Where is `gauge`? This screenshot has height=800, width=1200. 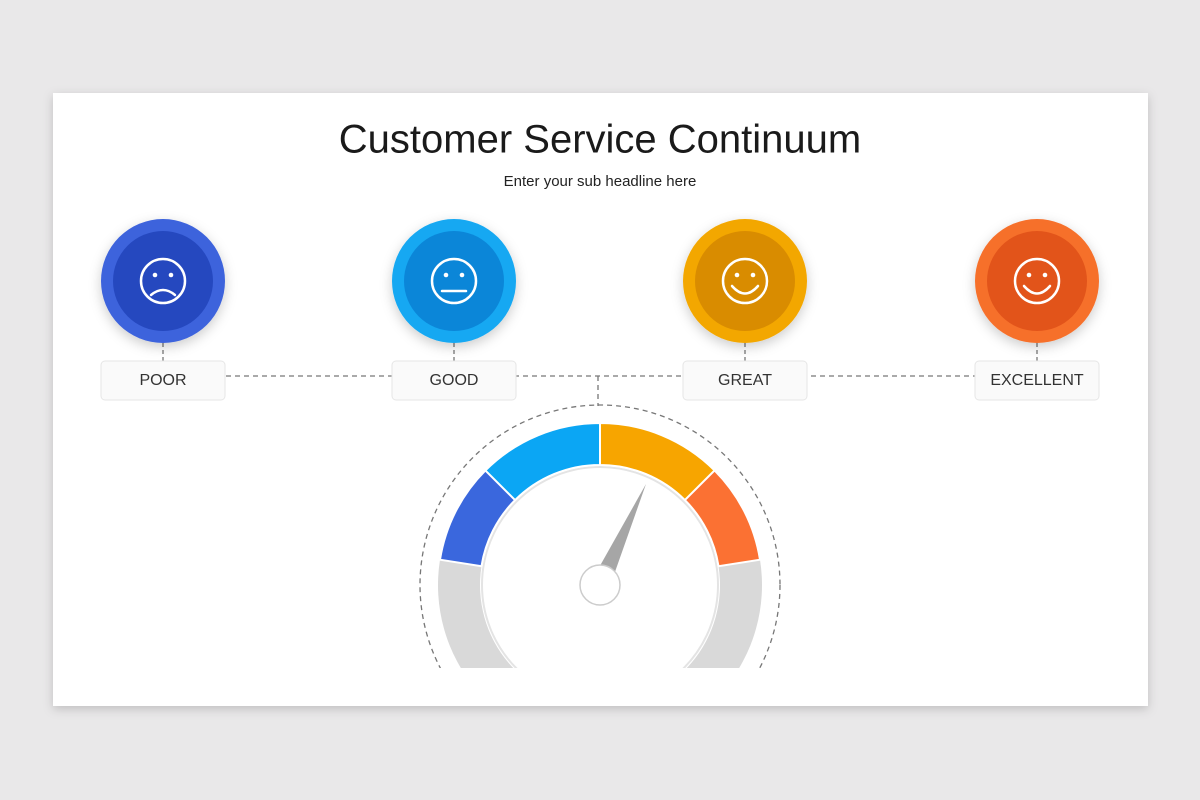
gauge is located at coordinates (600, 536).